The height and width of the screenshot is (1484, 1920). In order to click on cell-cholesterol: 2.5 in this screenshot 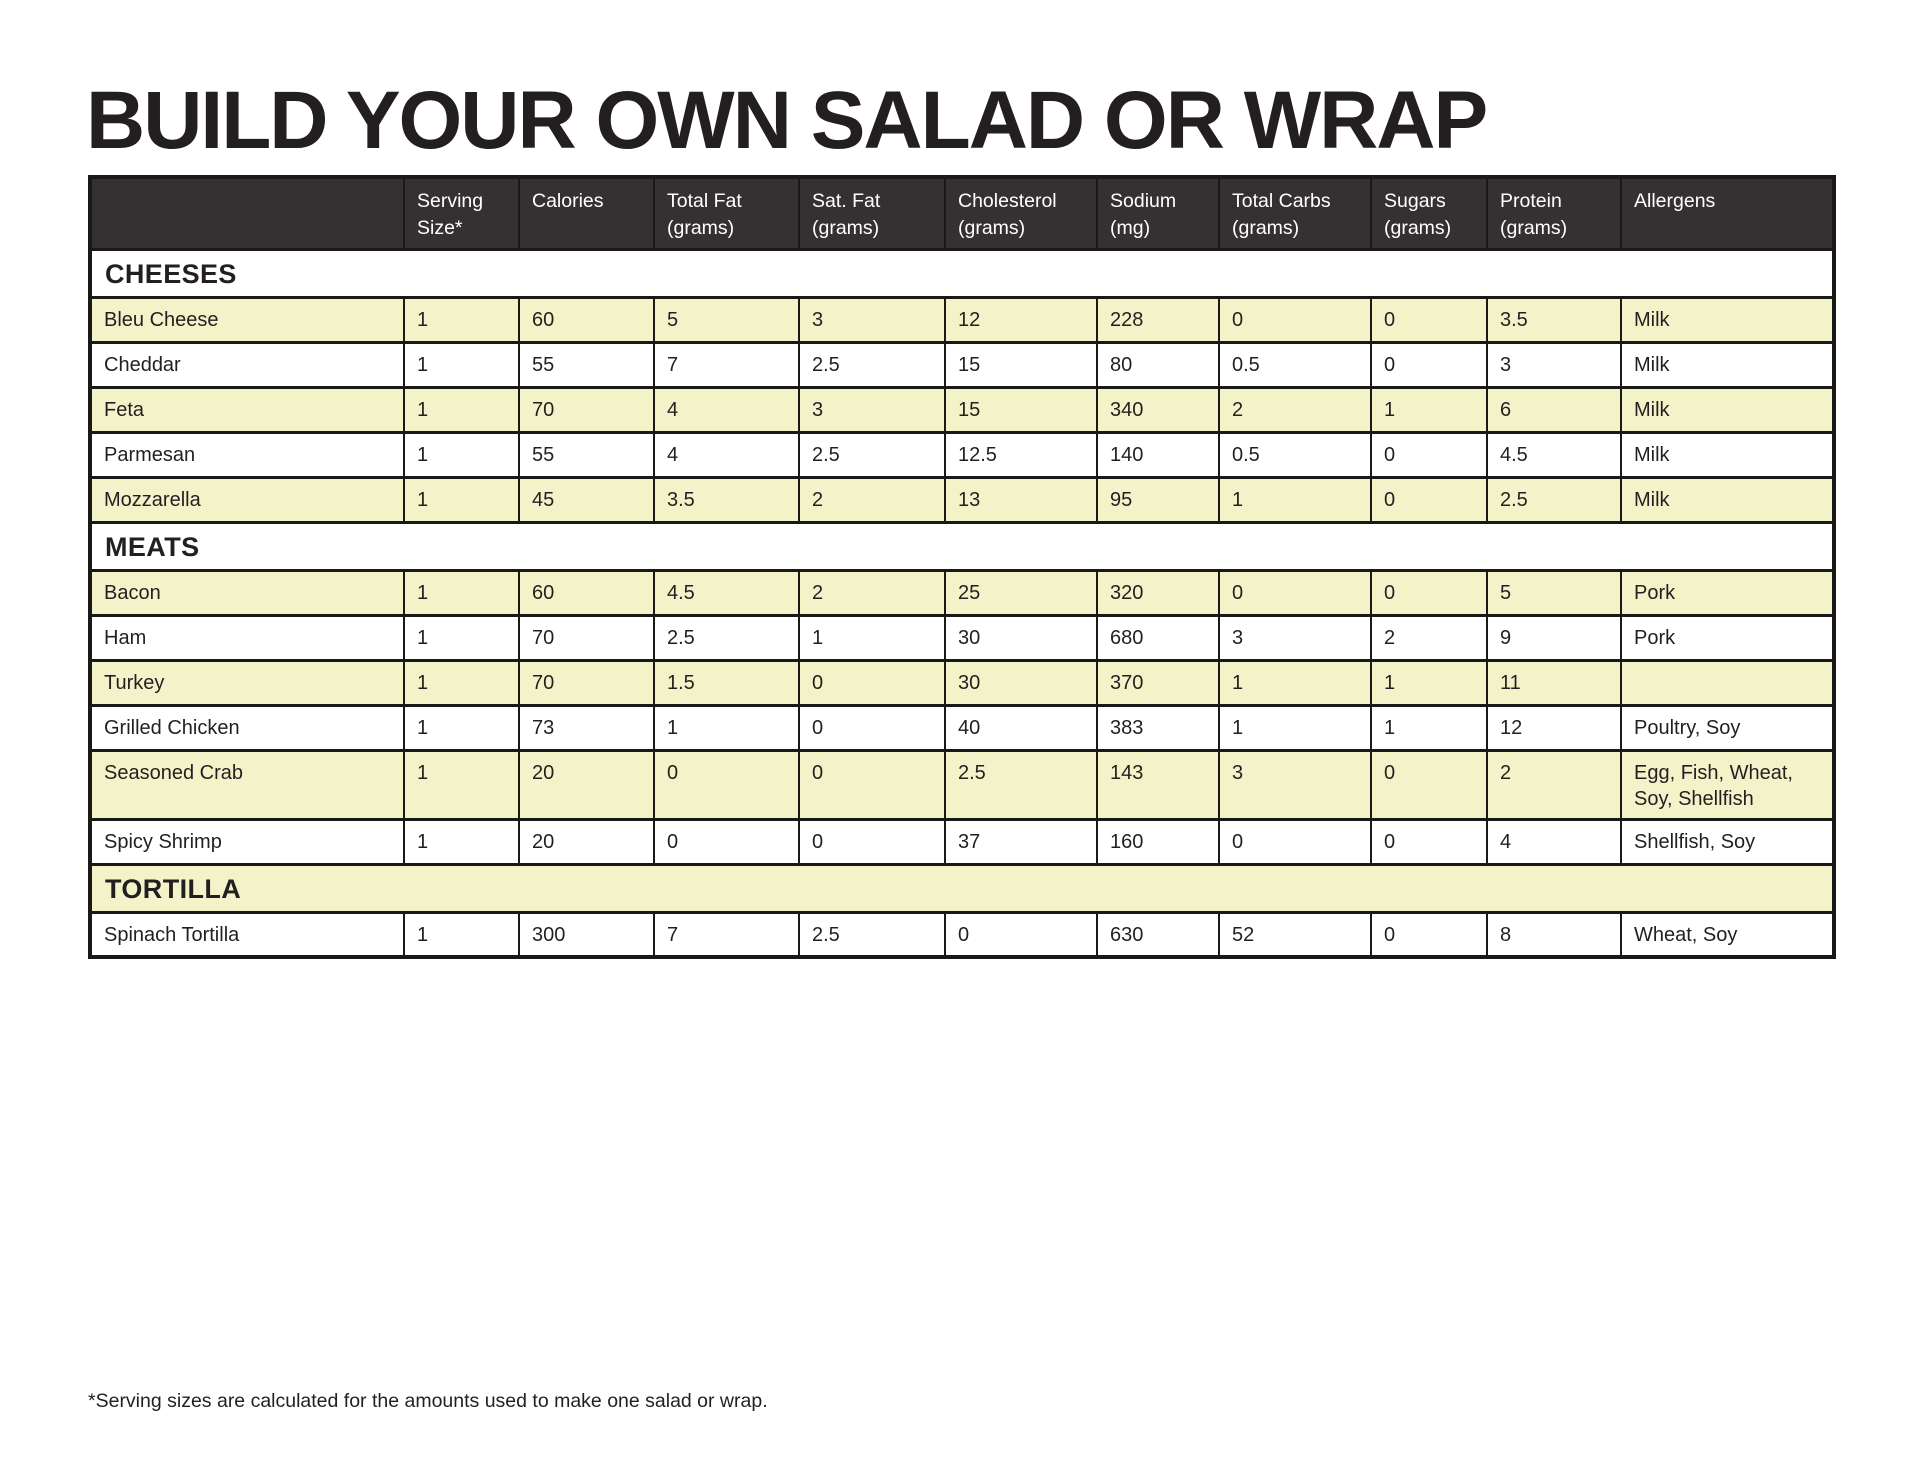, I will do `click(1021, 784)`.